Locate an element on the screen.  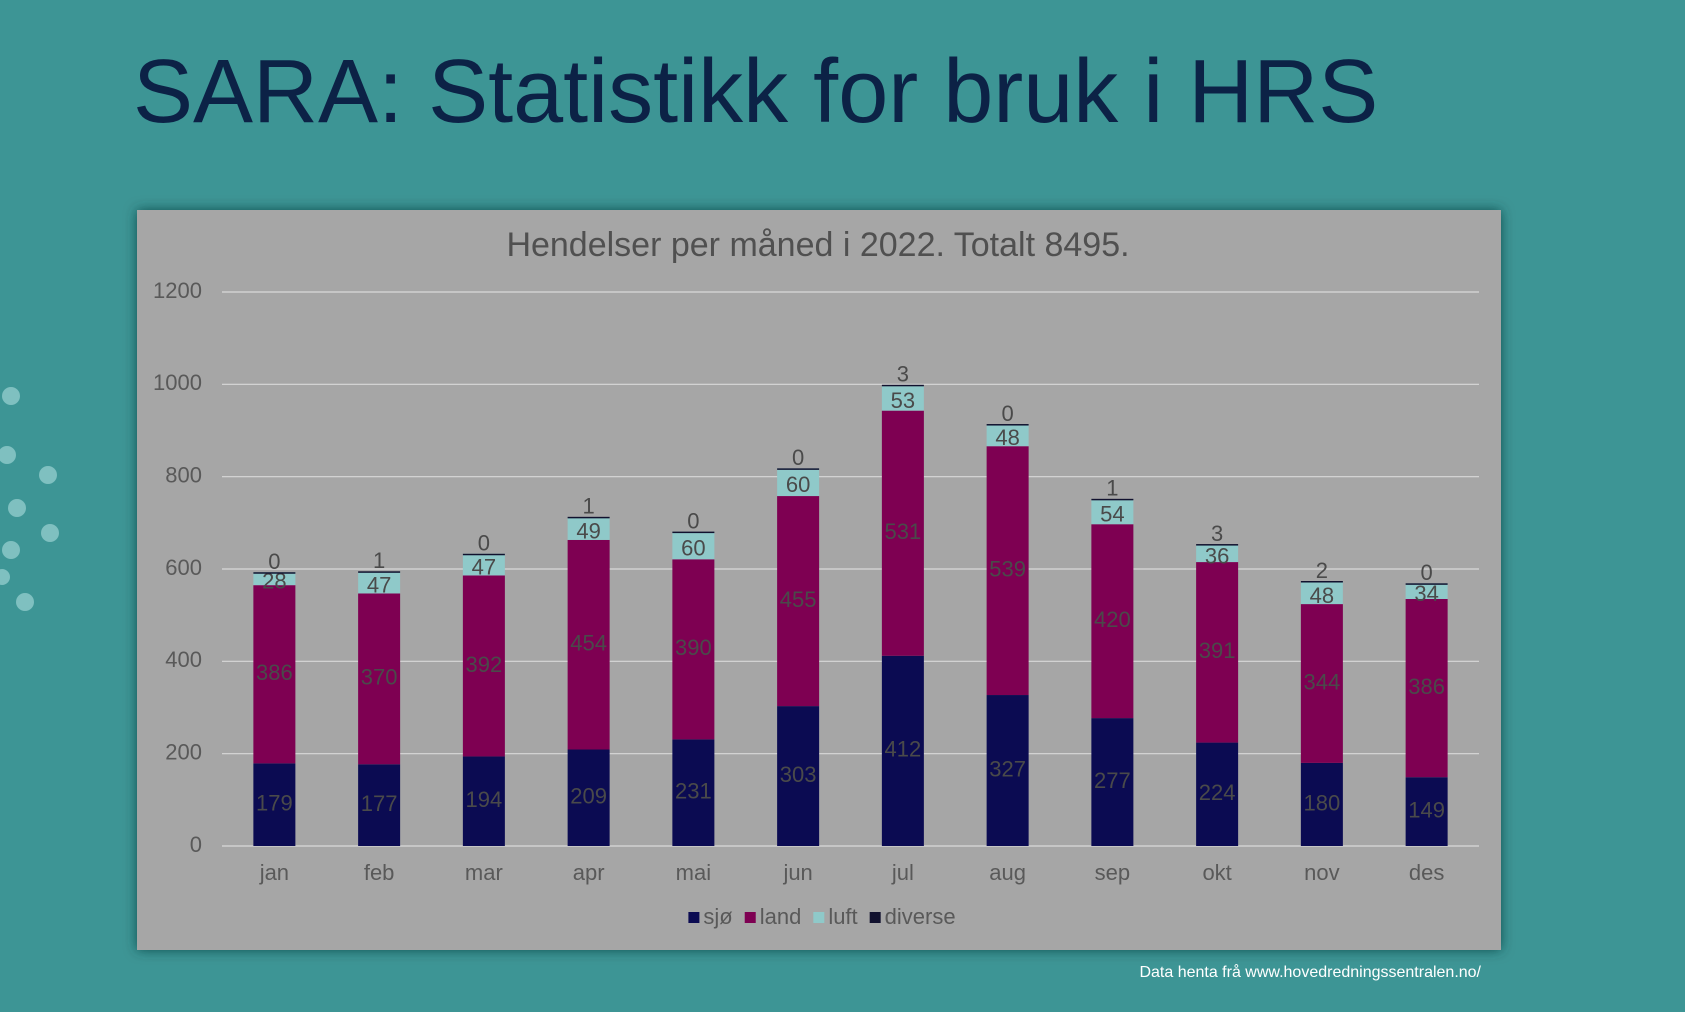
x-tick-label: okt is located at coordinates (1216, 872).